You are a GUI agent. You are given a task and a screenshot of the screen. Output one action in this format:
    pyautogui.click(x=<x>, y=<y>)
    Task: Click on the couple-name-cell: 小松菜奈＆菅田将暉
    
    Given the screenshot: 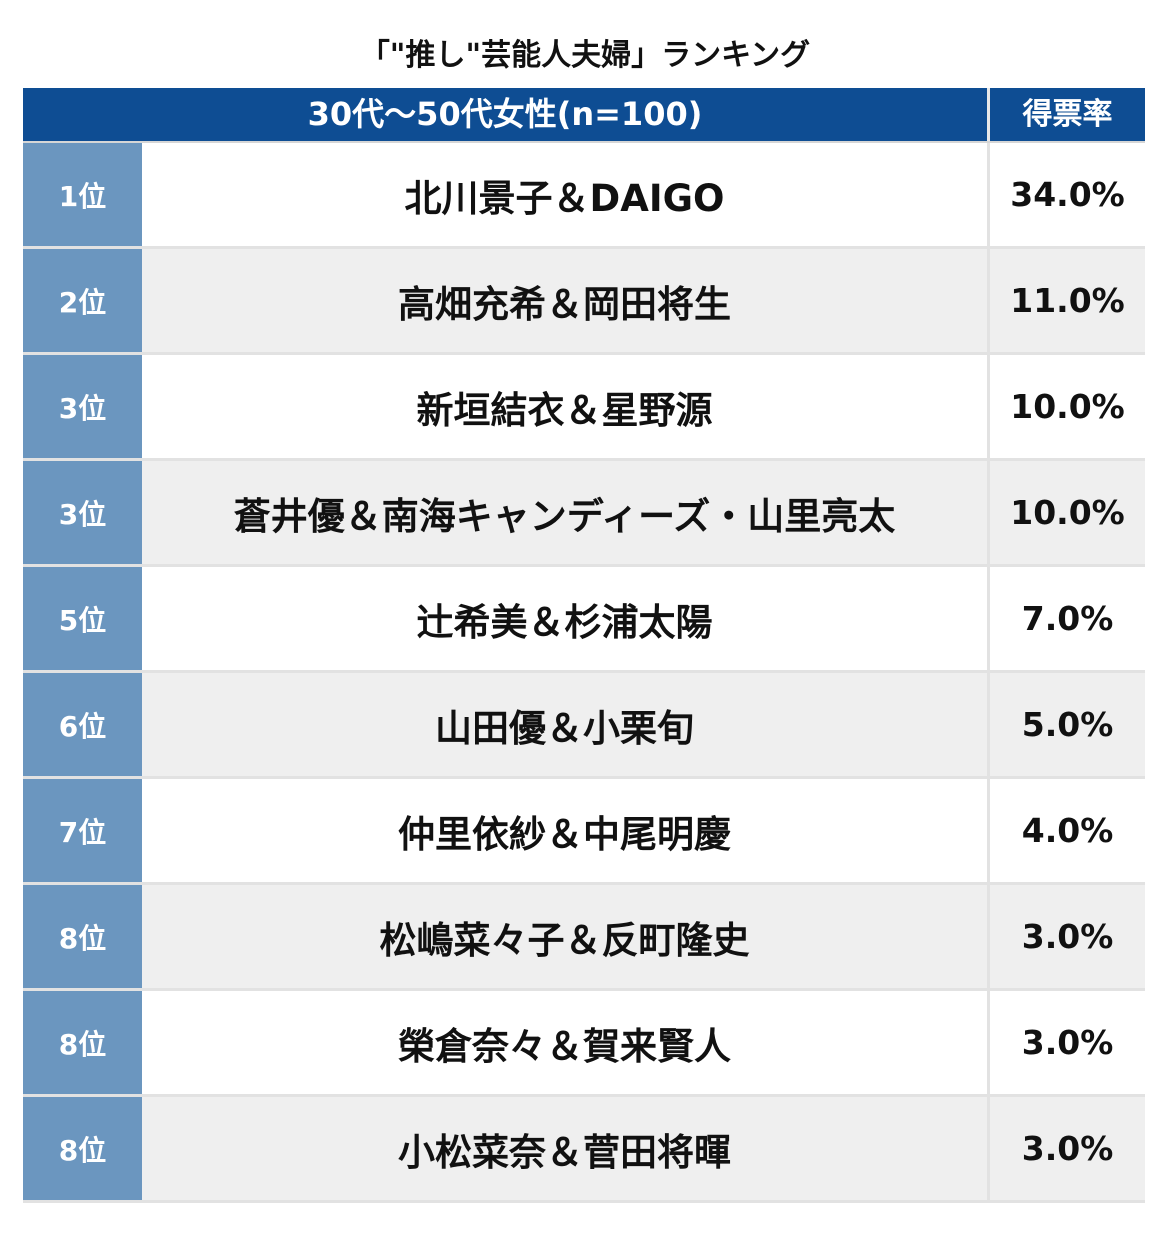 What is the action you would take?
    pyautogui.click(x=564, y=1148)
    